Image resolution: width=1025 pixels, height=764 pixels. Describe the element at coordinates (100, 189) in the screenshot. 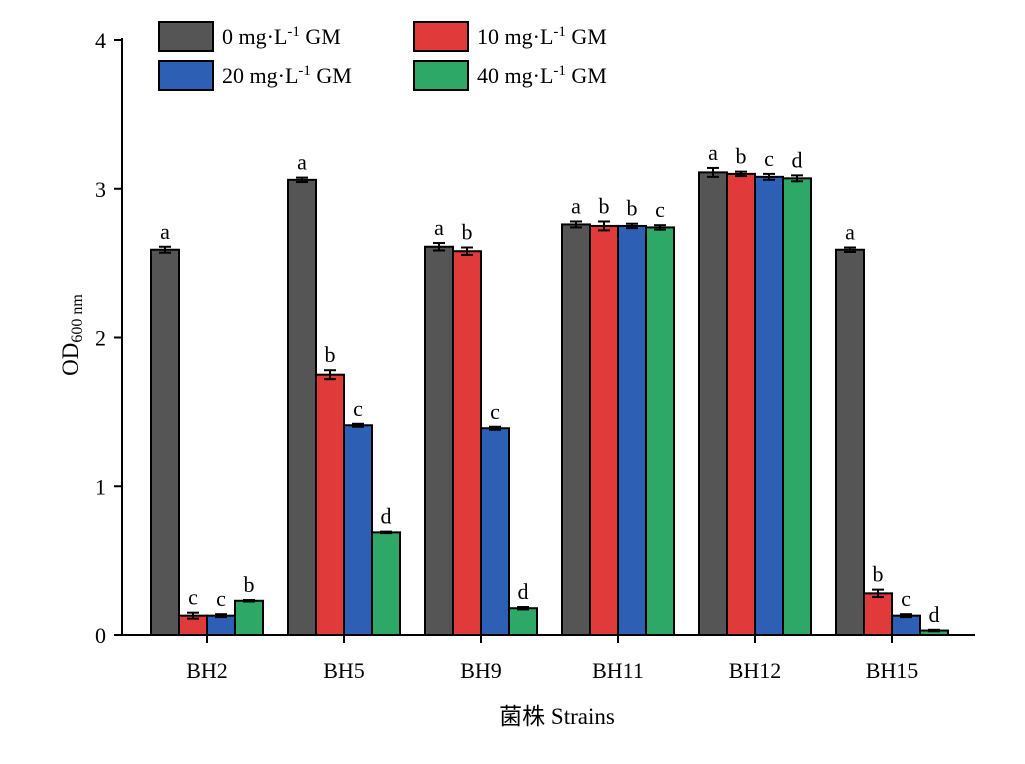

I see `y-tick-label: 3` at that location.